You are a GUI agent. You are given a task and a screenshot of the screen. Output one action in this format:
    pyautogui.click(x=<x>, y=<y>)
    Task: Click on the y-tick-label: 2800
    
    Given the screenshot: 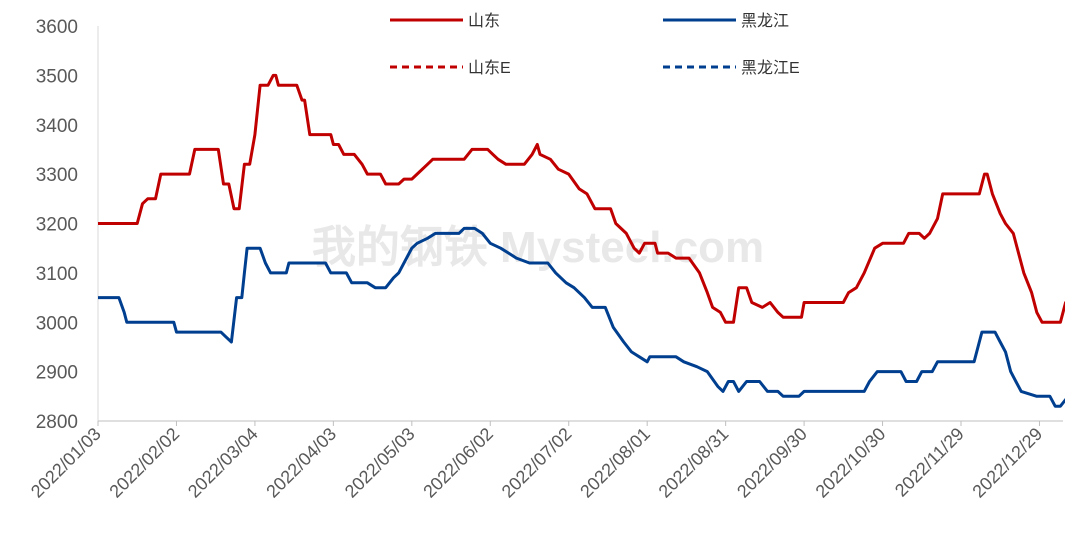 What is the action you would take?
    pyautogui.click(x=57, y=422)
    